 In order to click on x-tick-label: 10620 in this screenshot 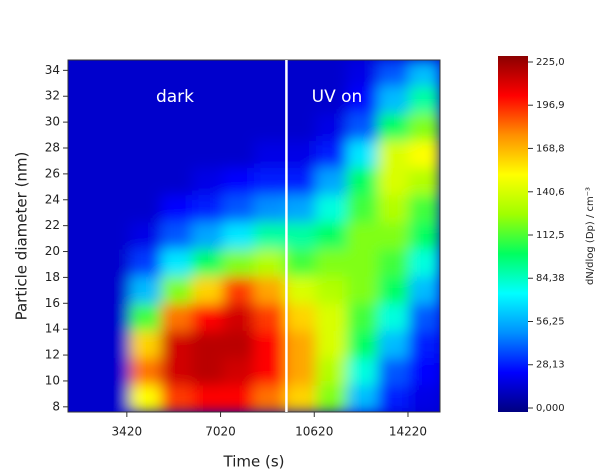, I will do `click(314, 432)`.